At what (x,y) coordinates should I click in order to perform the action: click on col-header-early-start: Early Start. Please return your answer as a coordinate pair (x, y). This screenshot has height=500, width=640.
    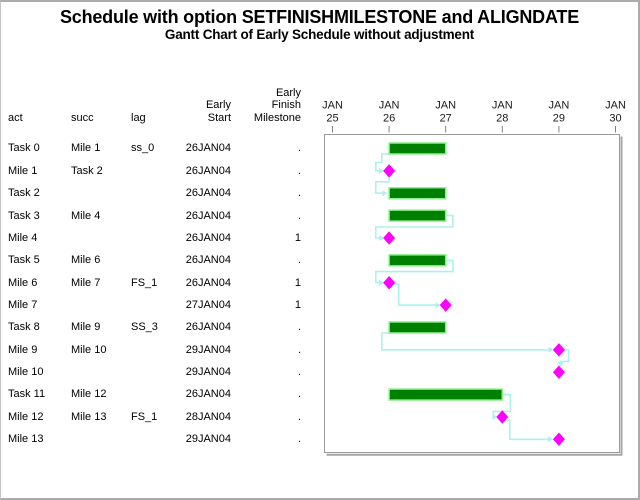
    Looking at the image, I should click on (218, 112).